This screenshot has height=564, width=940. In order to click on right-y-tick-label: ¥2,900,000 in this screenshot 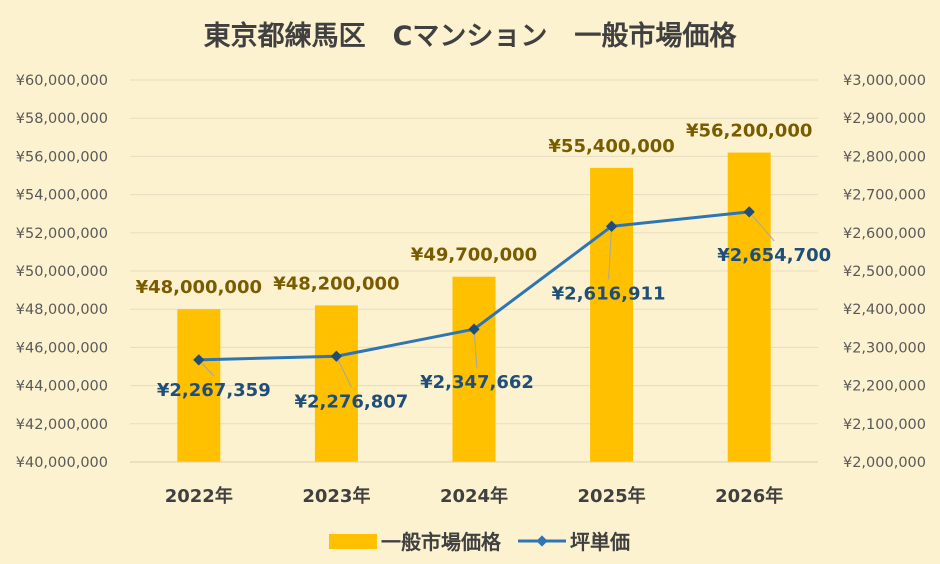, I will do `click(884, 119)`.